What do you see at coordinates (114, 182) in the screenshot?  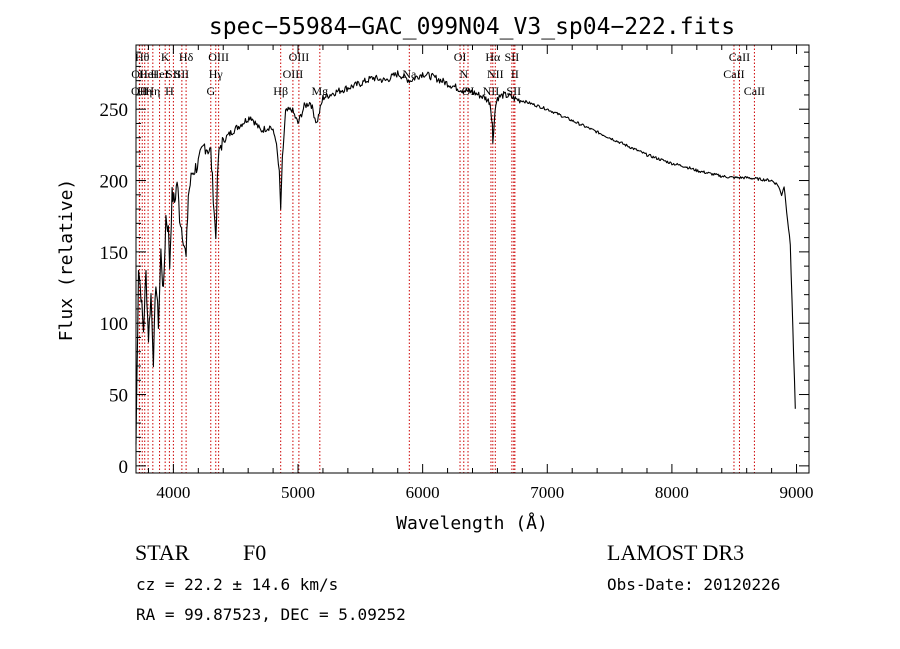 I see `y-tick-label-4: 200` at bounding box center [114, 182].